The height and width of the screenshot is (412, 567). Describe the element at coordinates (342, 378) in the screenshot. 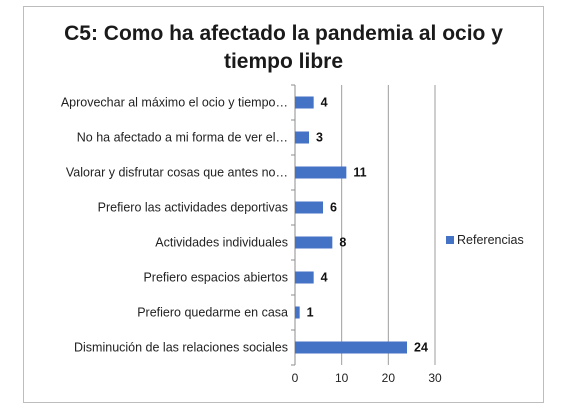

I see `x-tick-label: 10` at that location.